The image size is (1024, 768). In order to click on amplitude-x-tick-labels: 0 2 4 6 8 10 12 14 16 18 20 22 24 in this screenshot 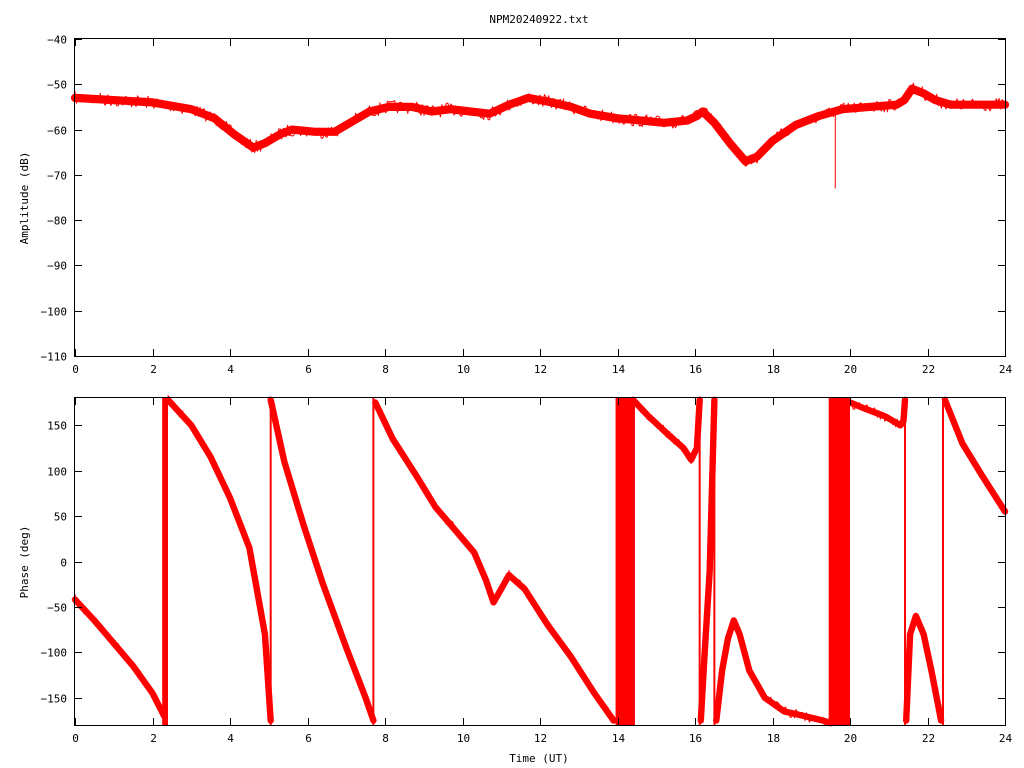, I will do `click(542, 369)`.